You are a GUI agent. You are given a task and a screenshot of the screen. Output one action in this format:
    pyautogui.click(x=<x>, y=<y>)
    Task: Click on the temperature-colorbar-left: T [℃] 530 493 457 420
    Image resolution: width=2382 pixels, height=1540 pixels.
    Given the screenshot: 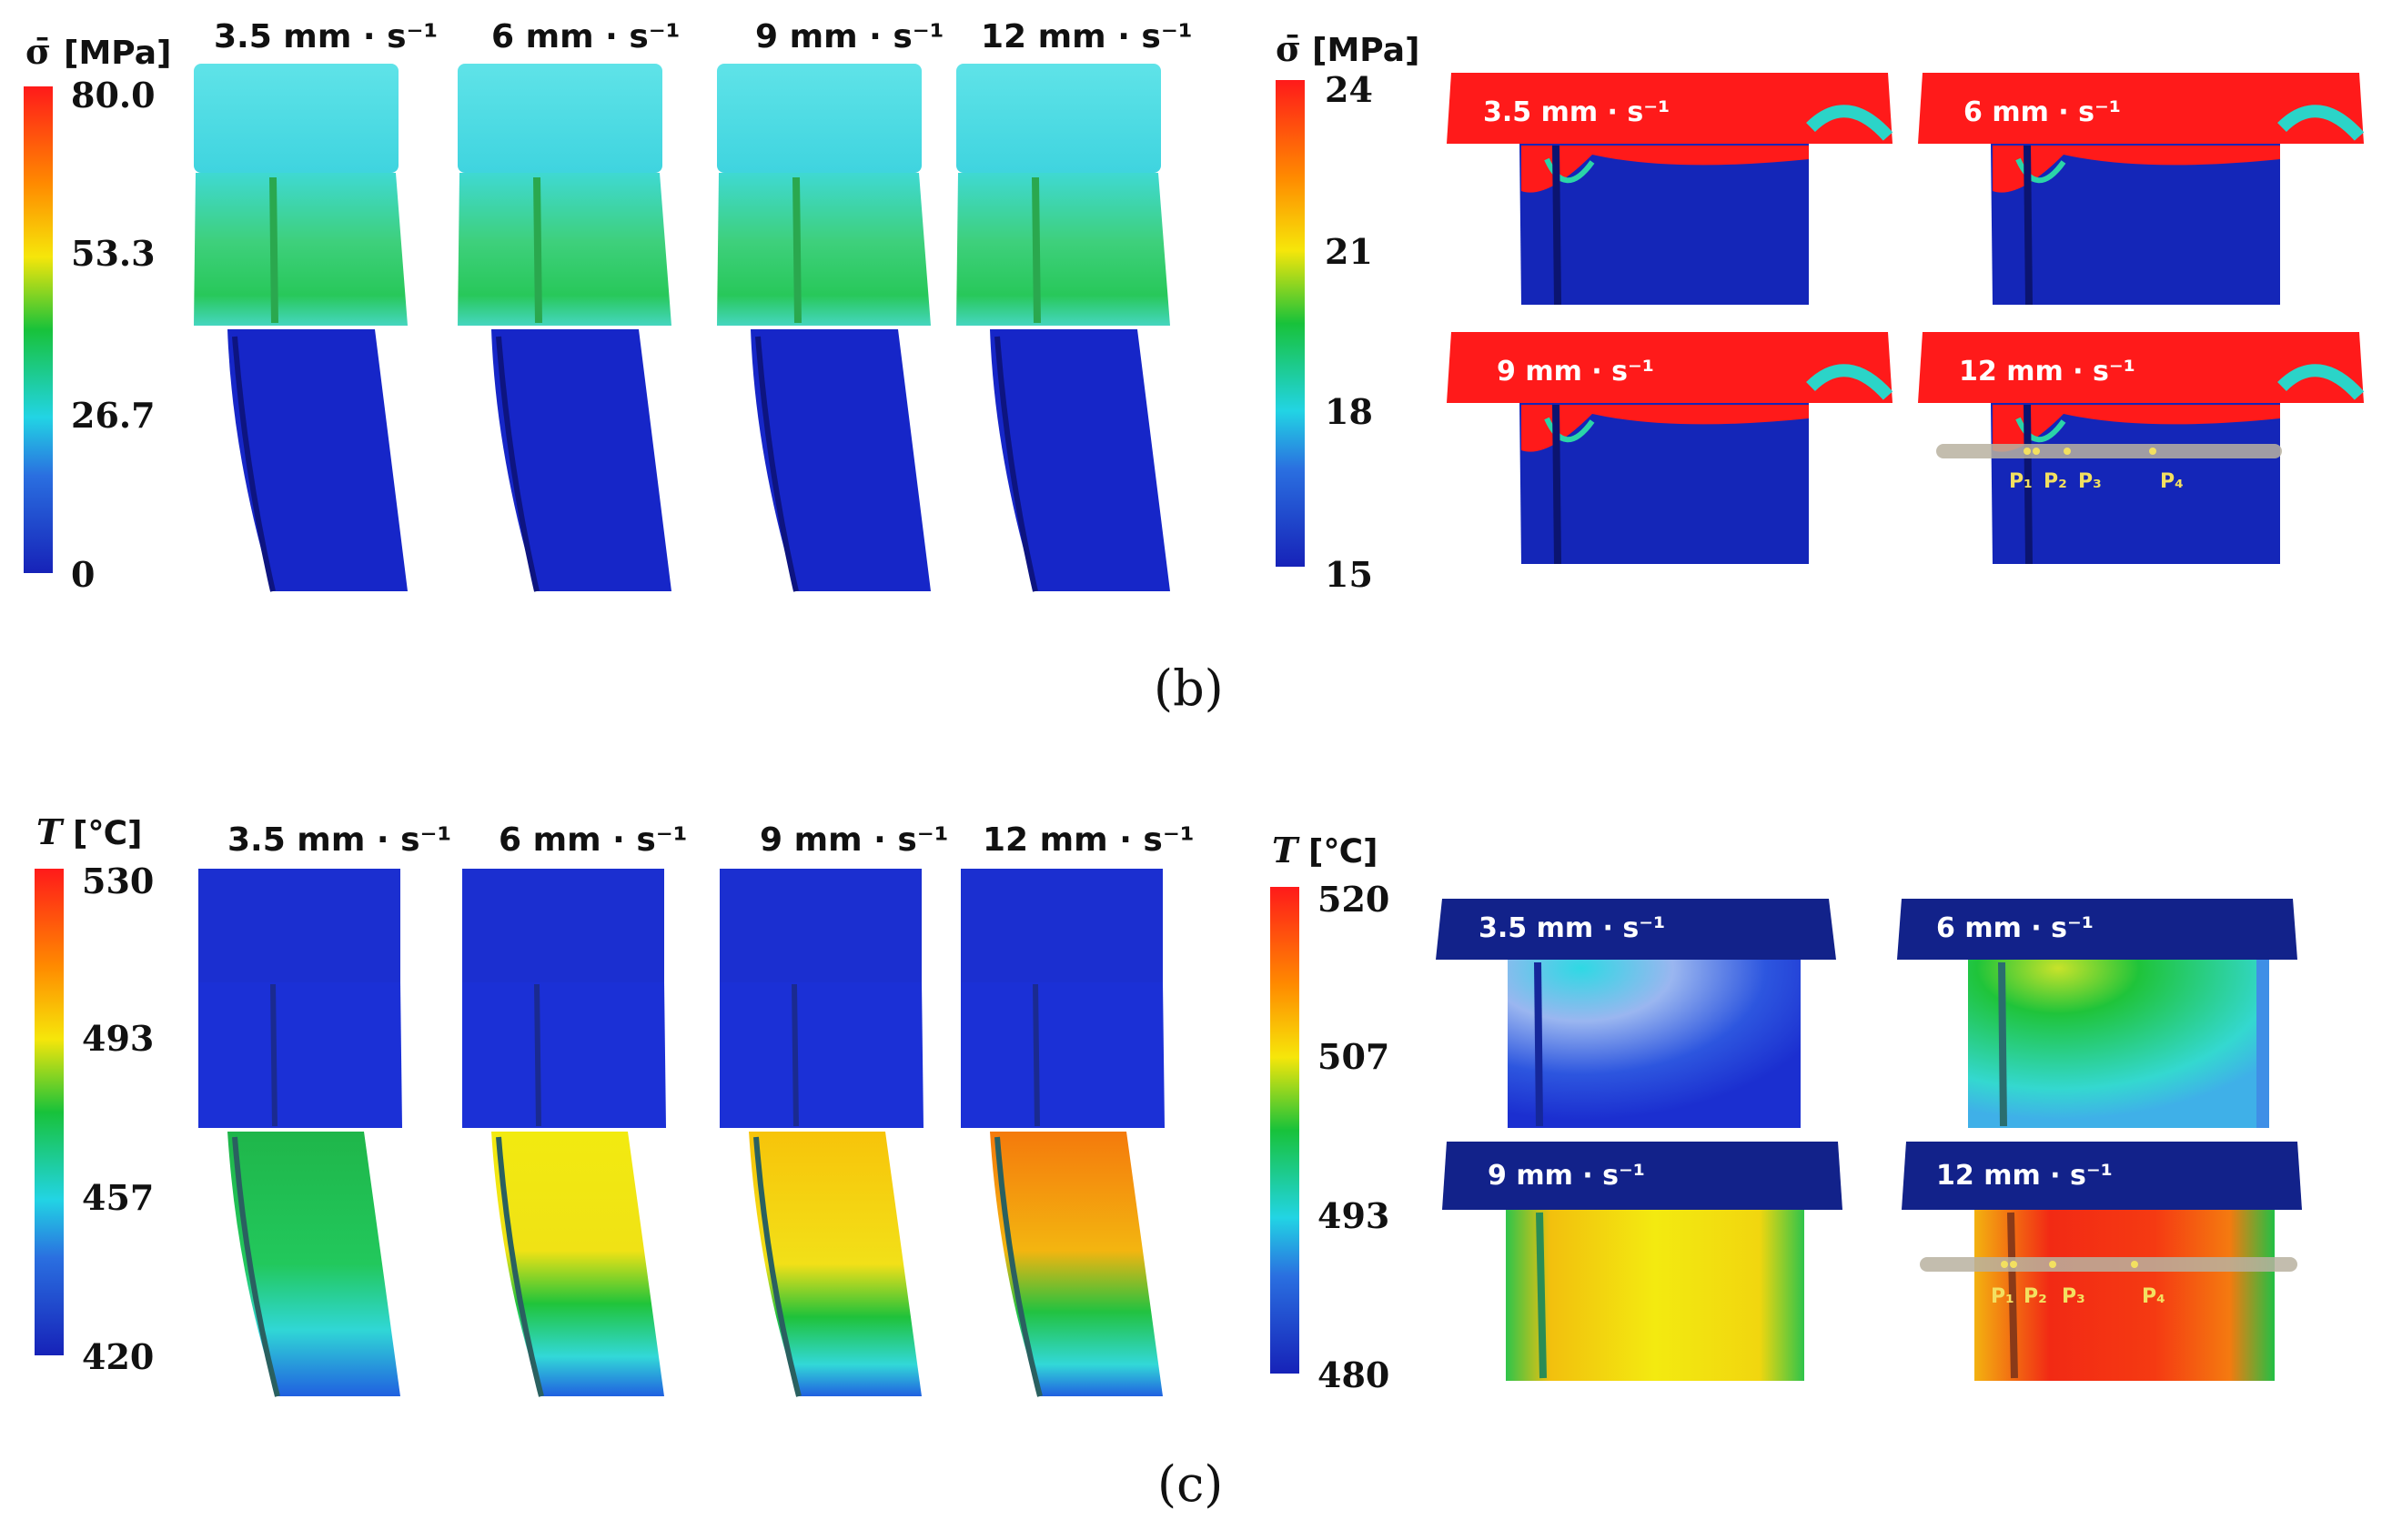 What is the action you would take?
    pyautogui.click(x=94, y=1094)
    